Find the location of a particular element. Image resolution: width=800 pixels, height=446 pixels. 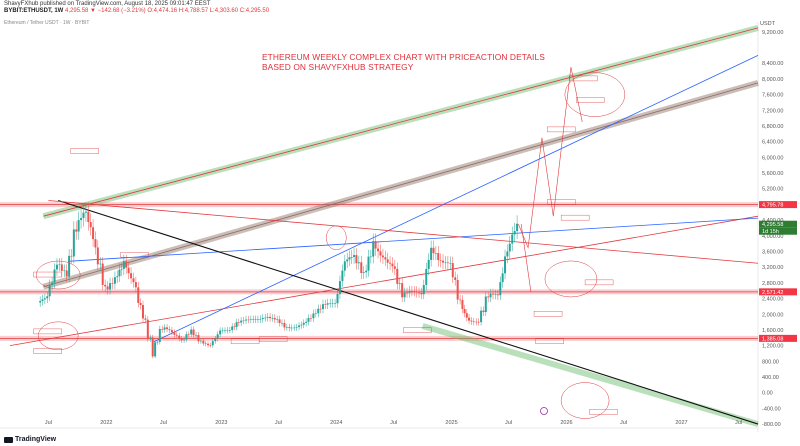

y-tick-label: 5,200.00 is located at coordinates (772, 190).